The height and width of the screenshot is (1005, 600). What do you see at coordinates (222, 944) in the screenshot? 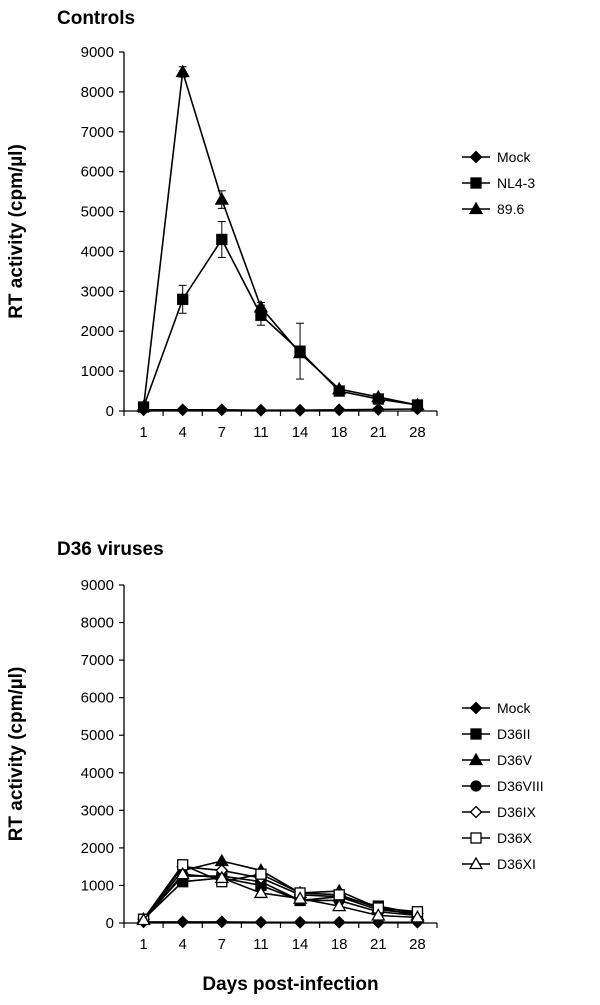
I see `x-tick-label: 7` at bounding box center [222, 944].